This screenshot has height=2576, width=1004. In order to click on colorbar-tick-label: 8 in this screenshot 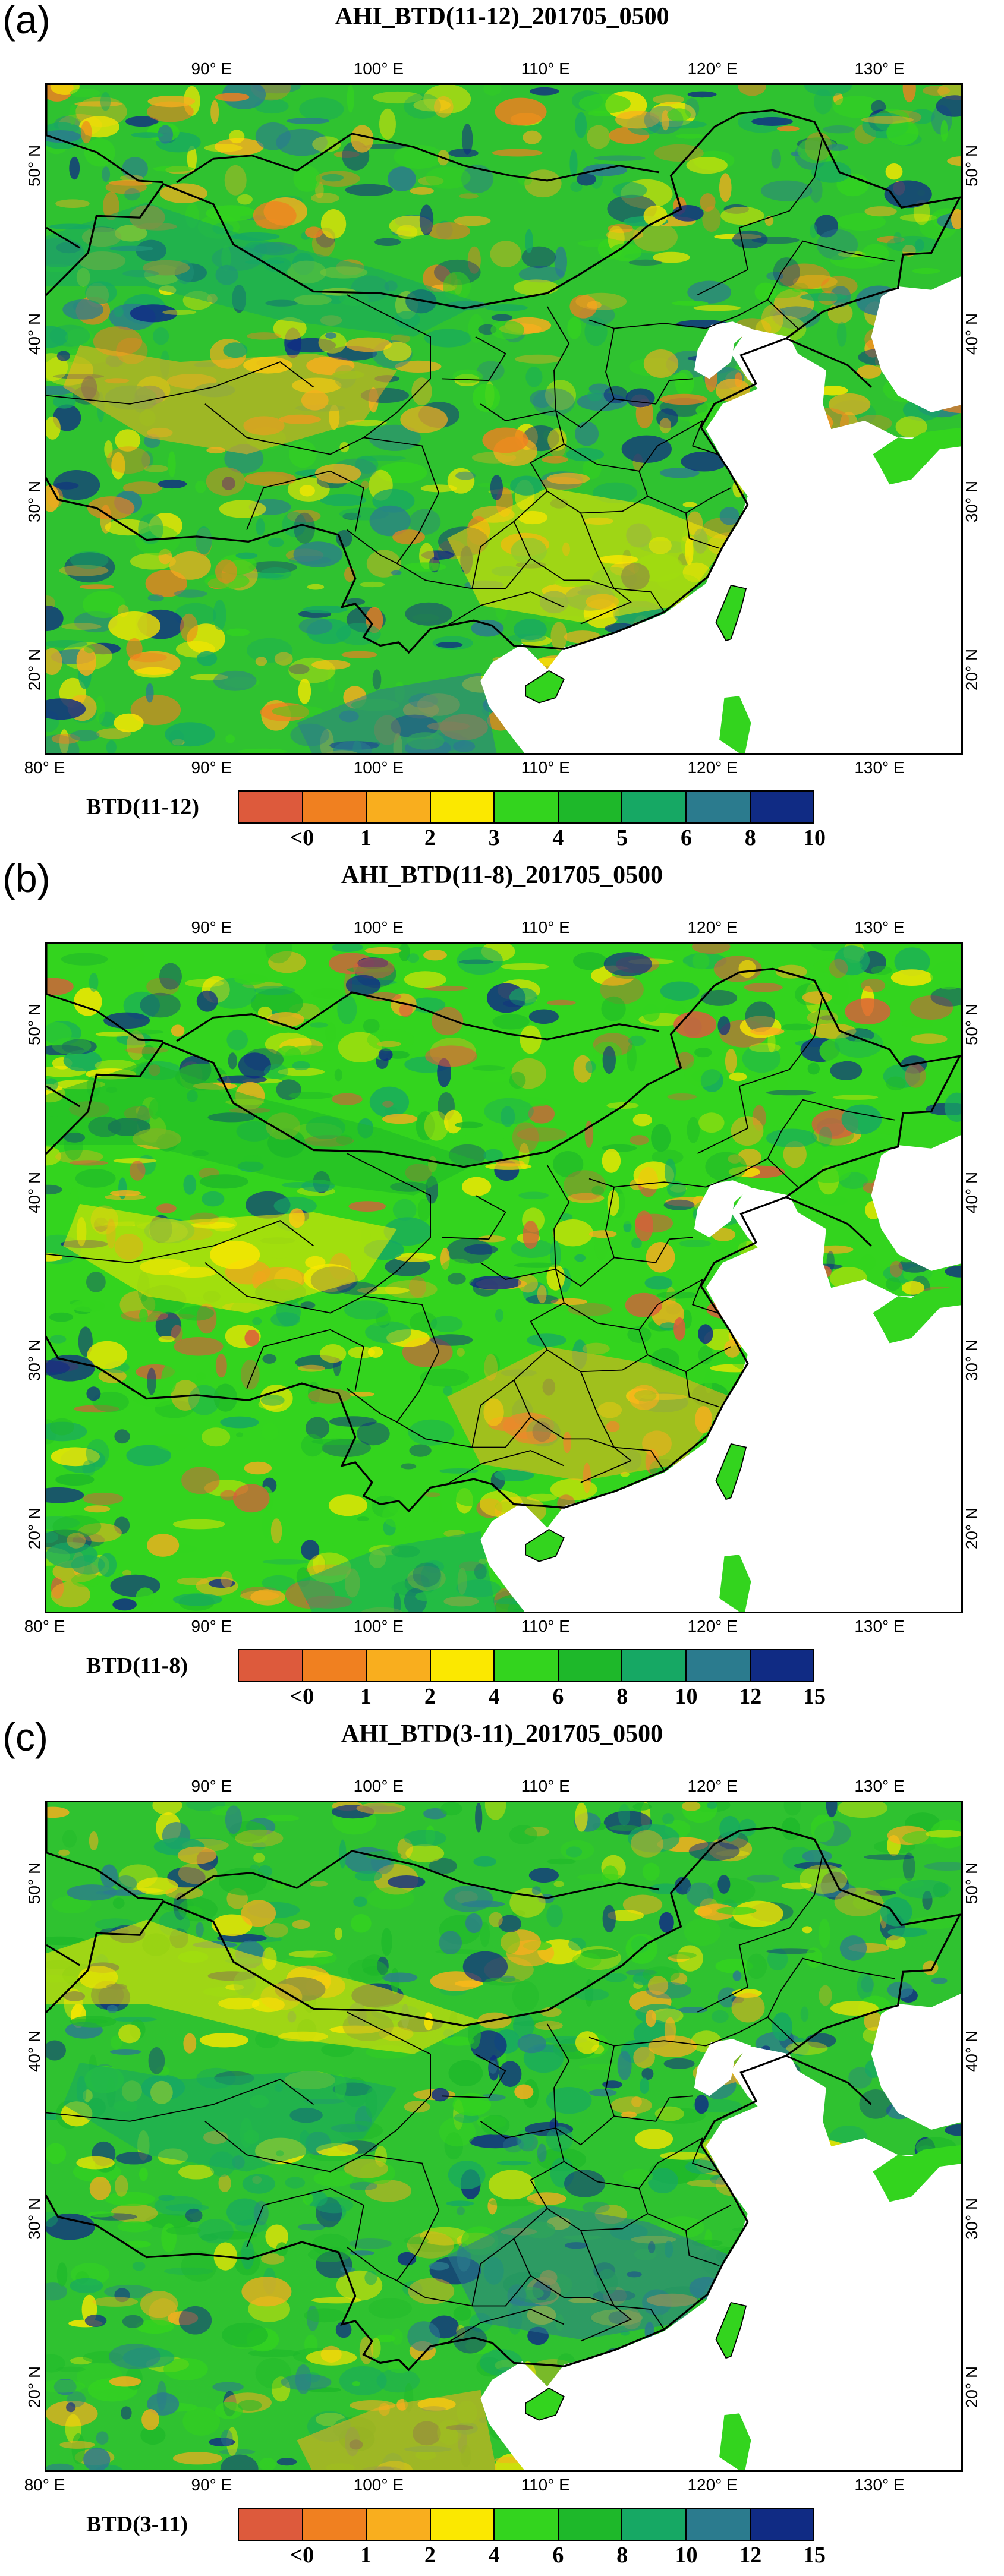, I will do `click(622, 2555)`.